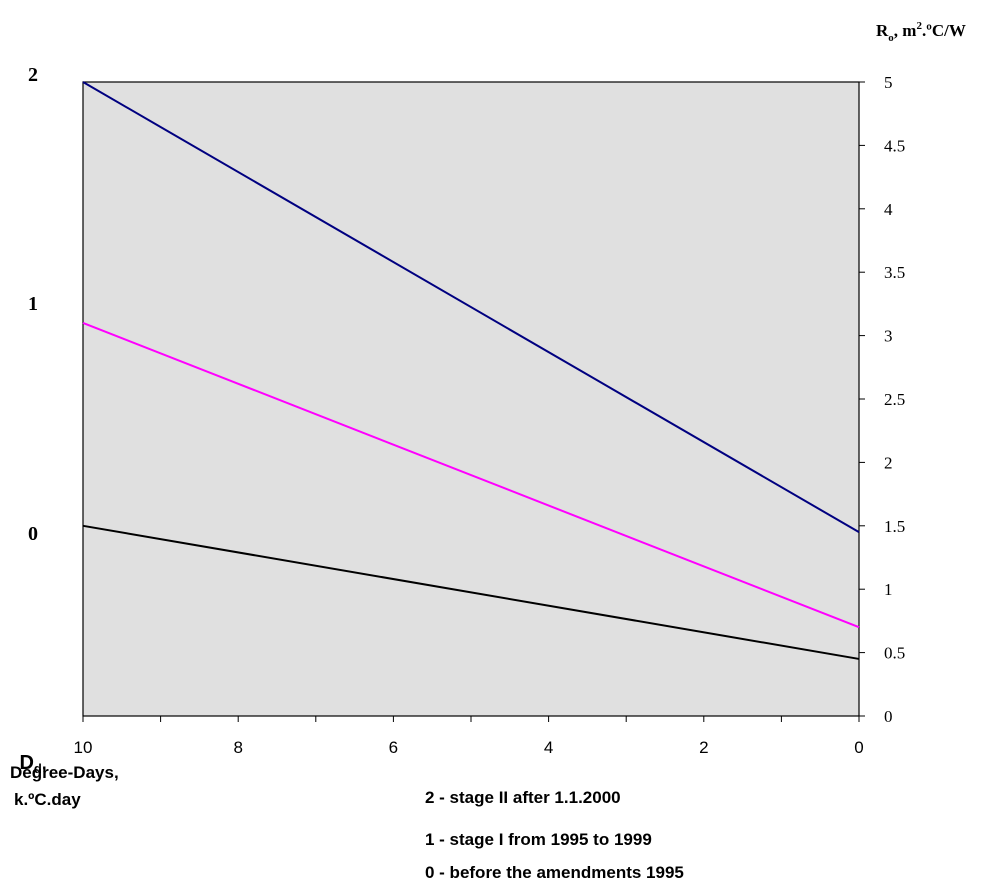  I want to click on x-tick-label: 0, so click(858, 747).